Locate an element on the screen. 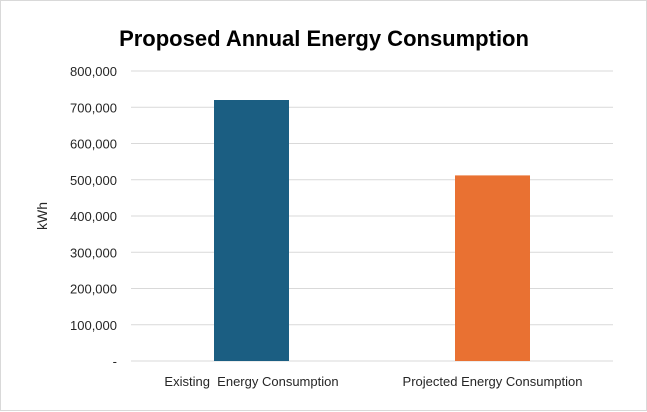  y-tick-label: 500,000 is located at coordinates (93, 180).